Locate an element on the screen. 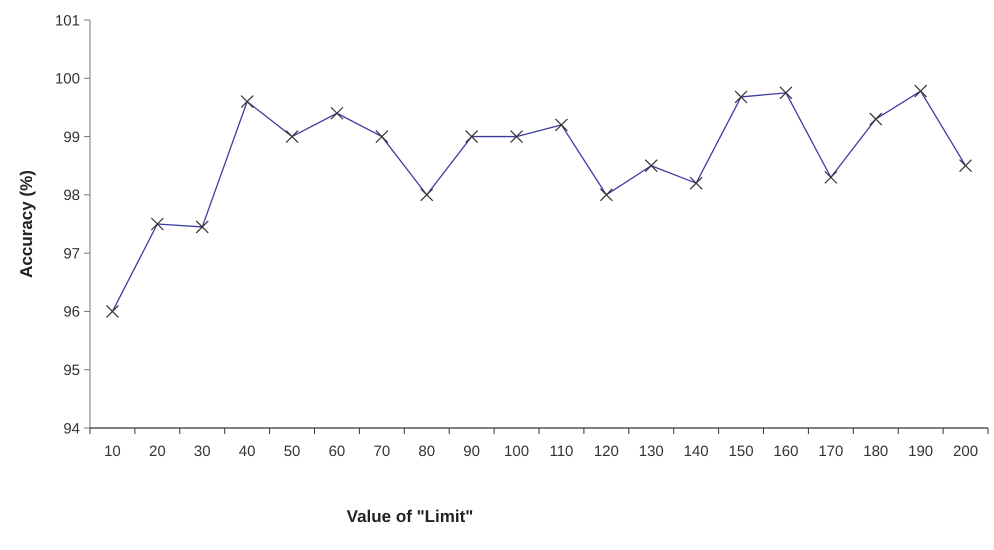 Image resolution: width=994 pixels, height=550 pixels. x-tick-label: 10 is located at coordinates (112, 451).